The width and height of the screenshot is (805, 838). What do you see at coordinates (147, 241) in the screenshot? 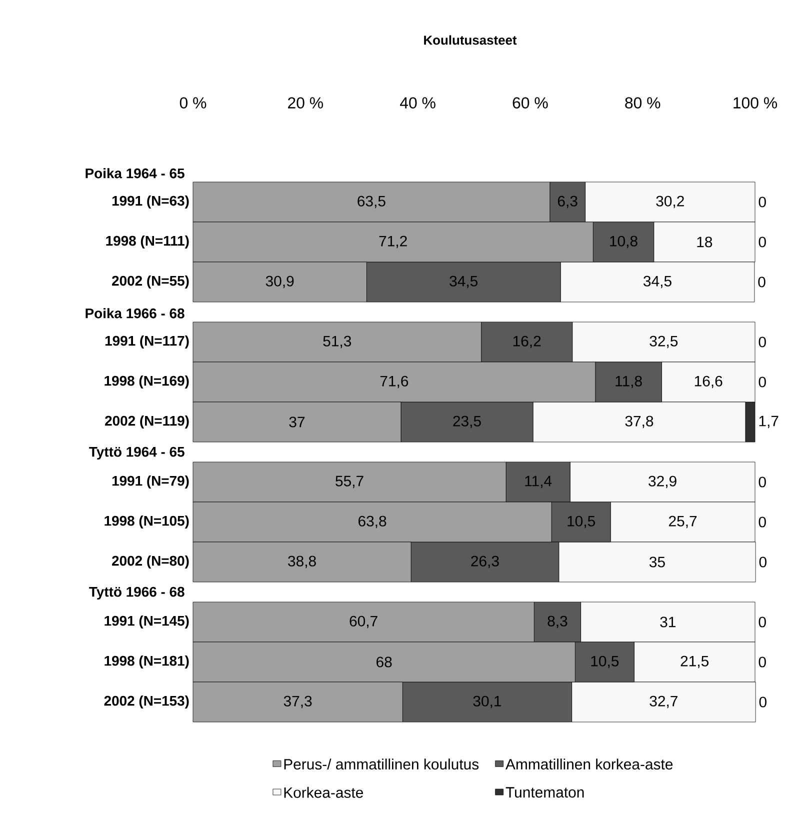
I see `y-tick-label: 1998 (N=111)` at bounding box center [147, 241].